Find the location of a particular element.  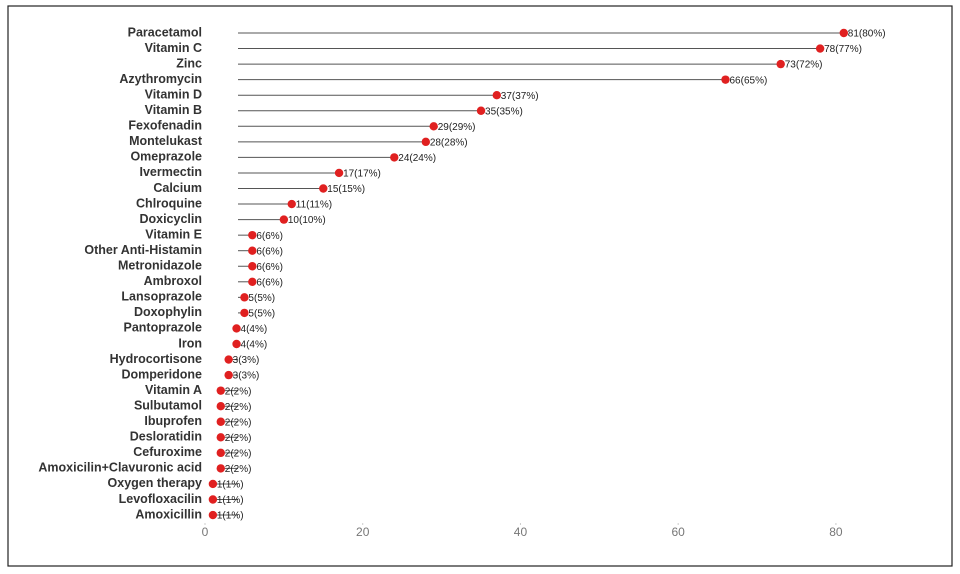

category-label: Ivermectin is located at coordinates (170, 172).